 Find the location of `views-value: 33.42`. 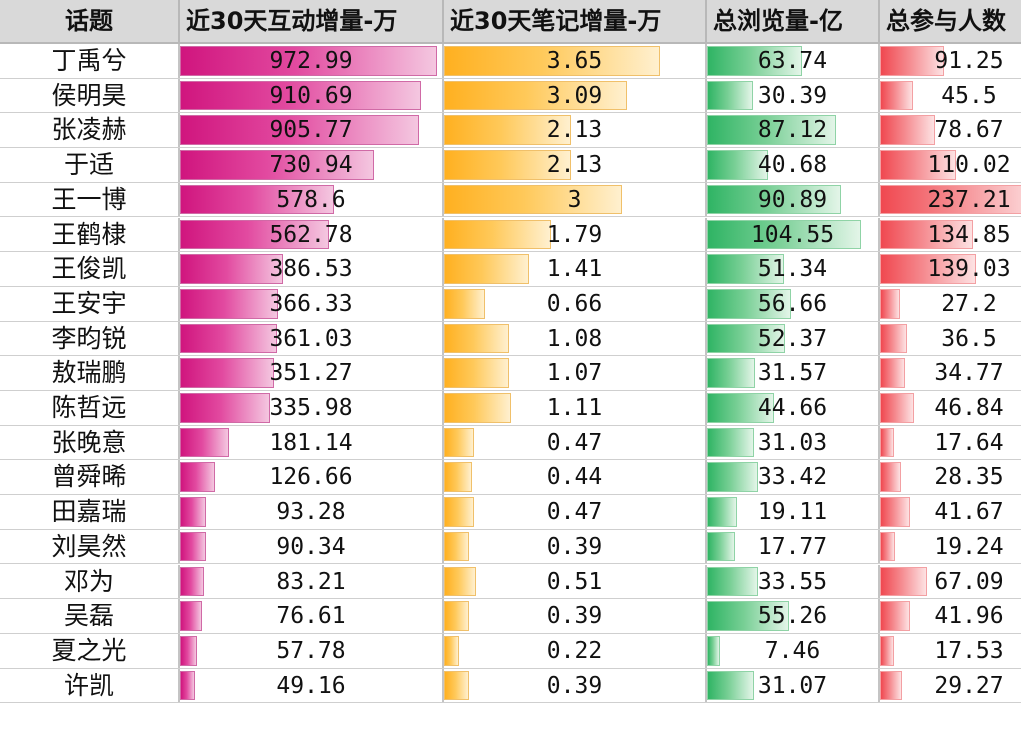

views-value: 33.42 is located at coordinates (792, 477).